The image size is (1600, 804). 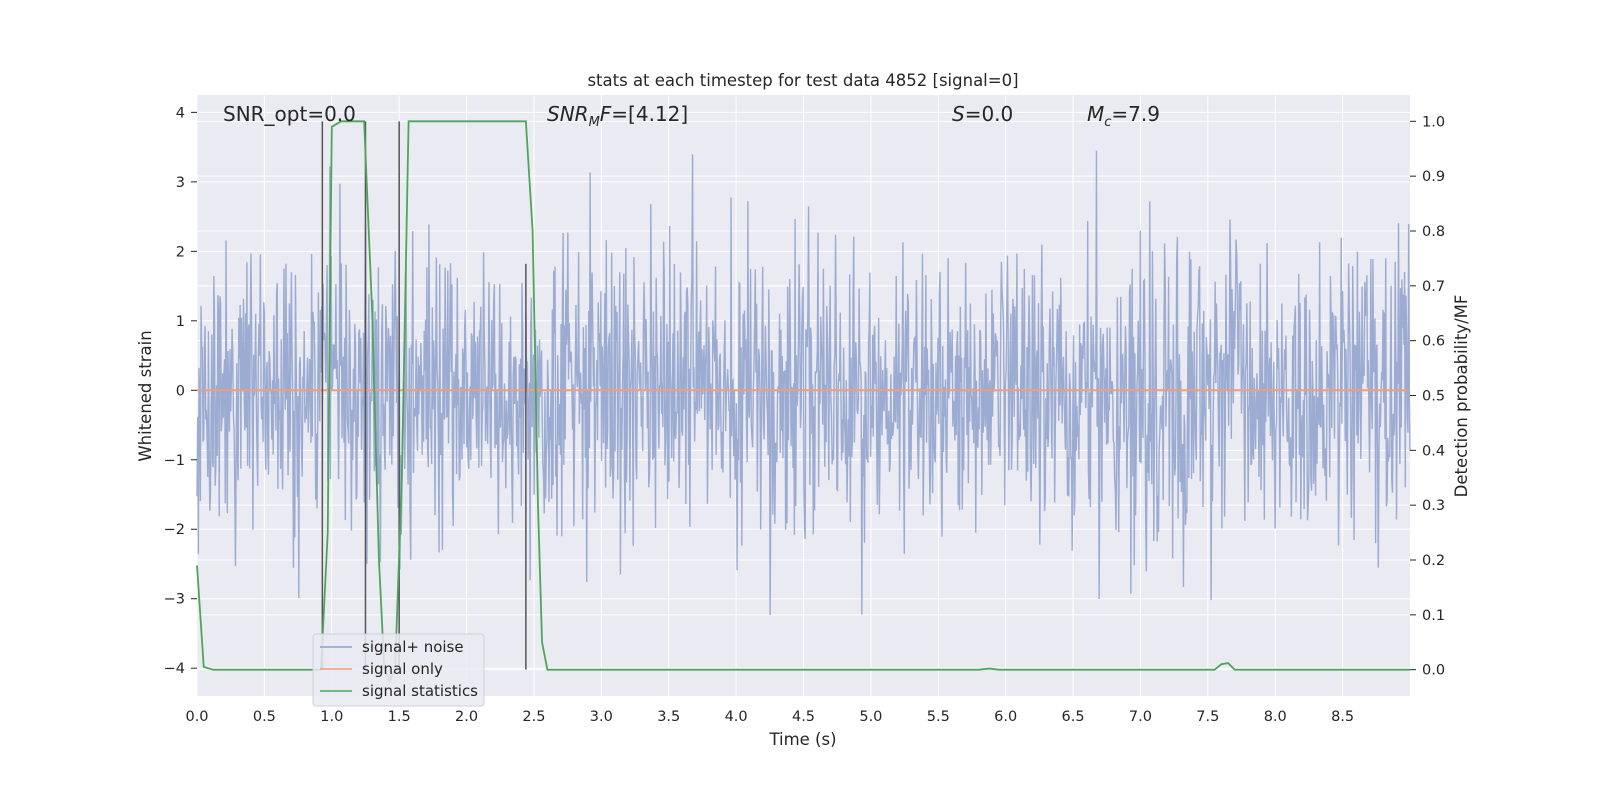 I want to click on annotation-mc: Mc=7.9, so click(x=1123, y=116).